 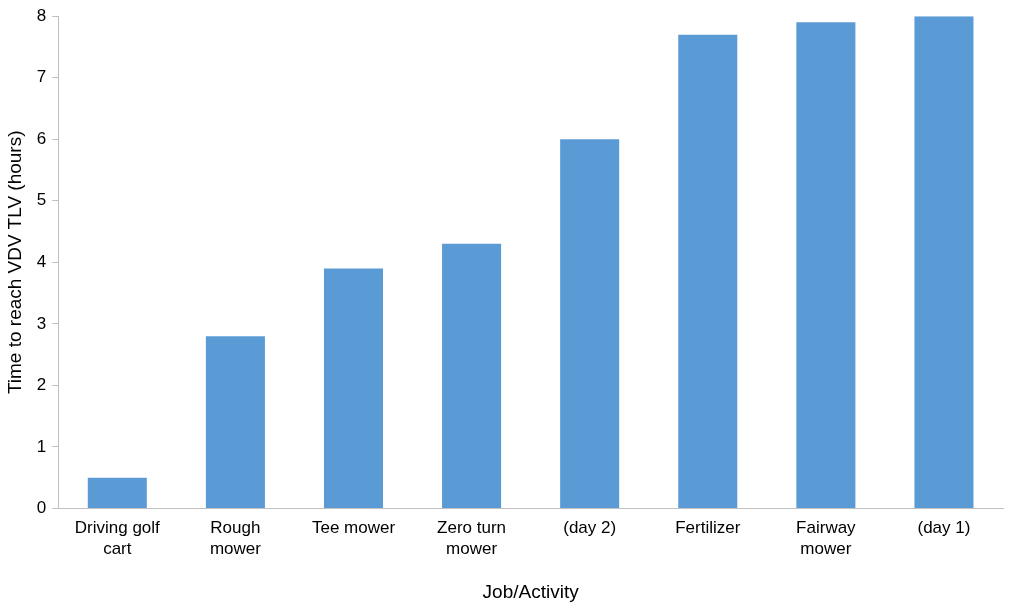 What do you see at coordinates (41, 138) in the screenshot?
I see `y-tick-label: 6` at bounding box center [41, 138].